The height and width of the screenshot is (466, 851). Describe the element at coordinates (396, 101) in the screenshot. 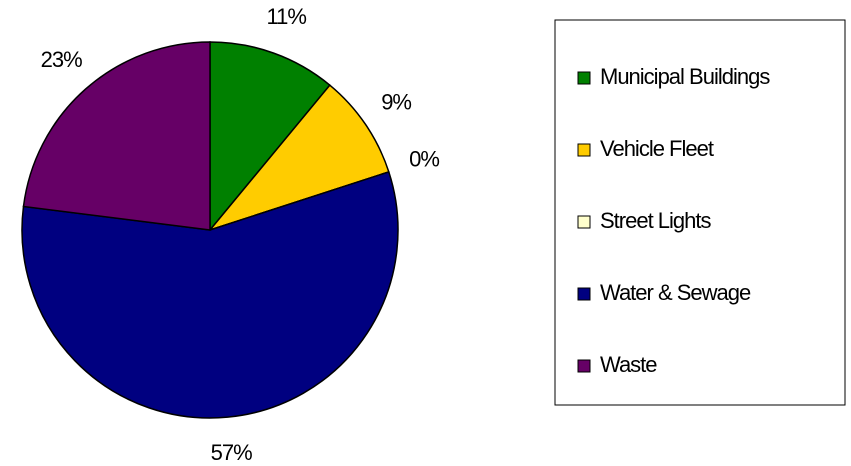

I see `data-label: 9%` at that location.